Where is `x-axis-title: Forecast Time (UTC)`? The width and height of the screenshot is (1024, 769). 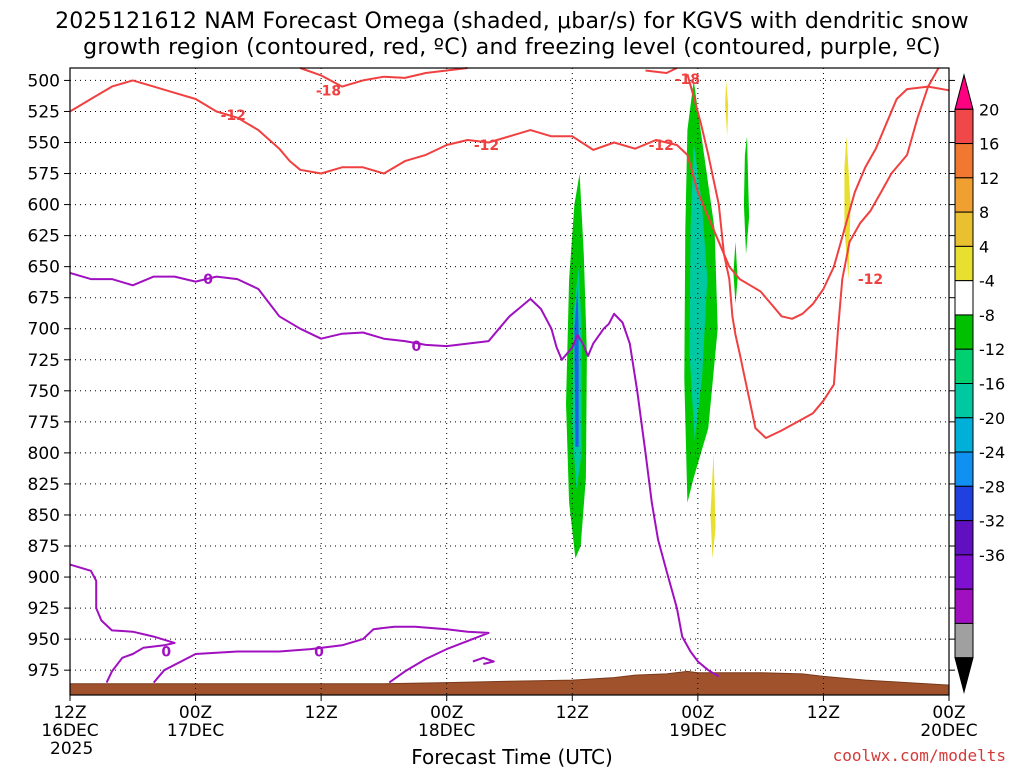 x-axis-title: Forecast Time (UTC) is located at coordinates (512, 757).